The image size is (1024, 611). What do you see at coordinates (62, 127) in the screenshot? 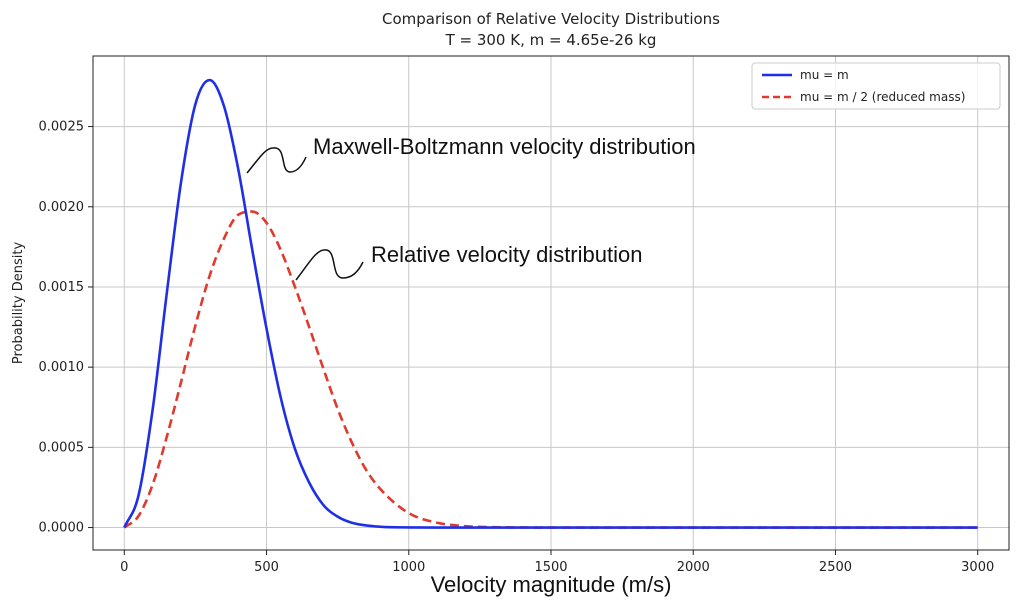
I see `y-tick-label: 0.0025` at bounding box center [62, 127].